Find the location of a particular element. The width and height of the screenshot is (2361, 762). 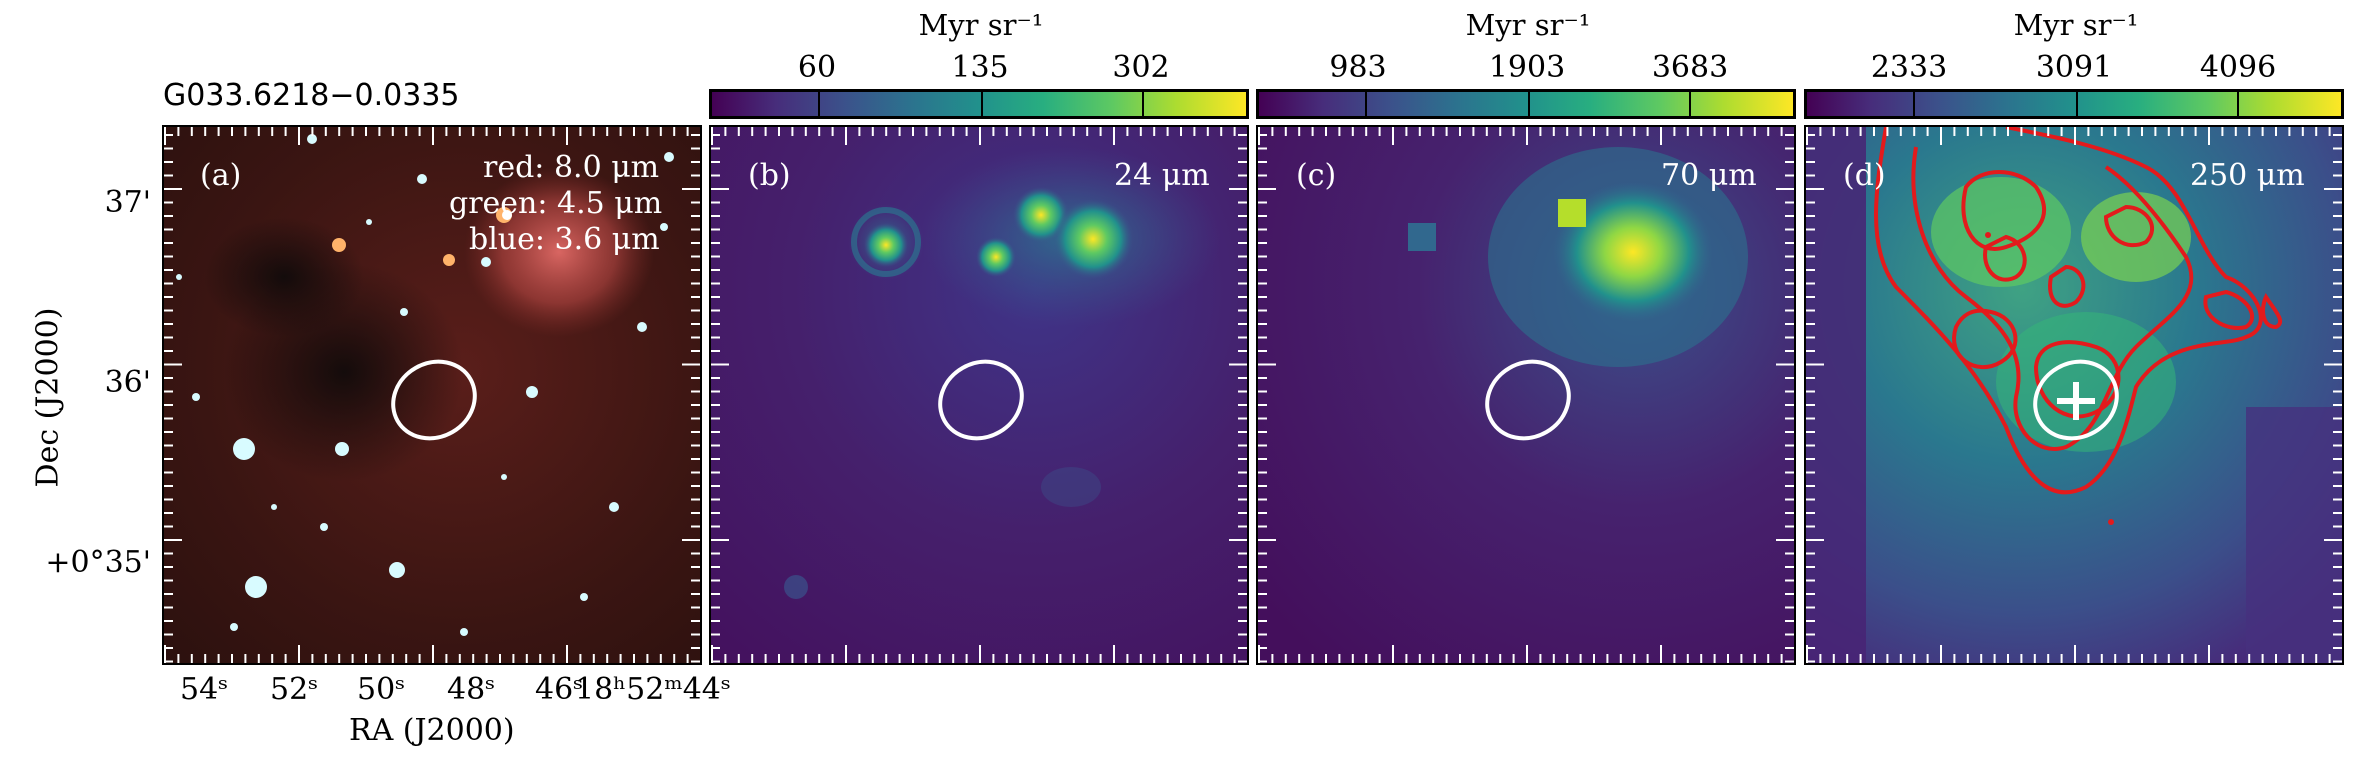

panel-c-label: (c) is located at coordinates (1316, 175).